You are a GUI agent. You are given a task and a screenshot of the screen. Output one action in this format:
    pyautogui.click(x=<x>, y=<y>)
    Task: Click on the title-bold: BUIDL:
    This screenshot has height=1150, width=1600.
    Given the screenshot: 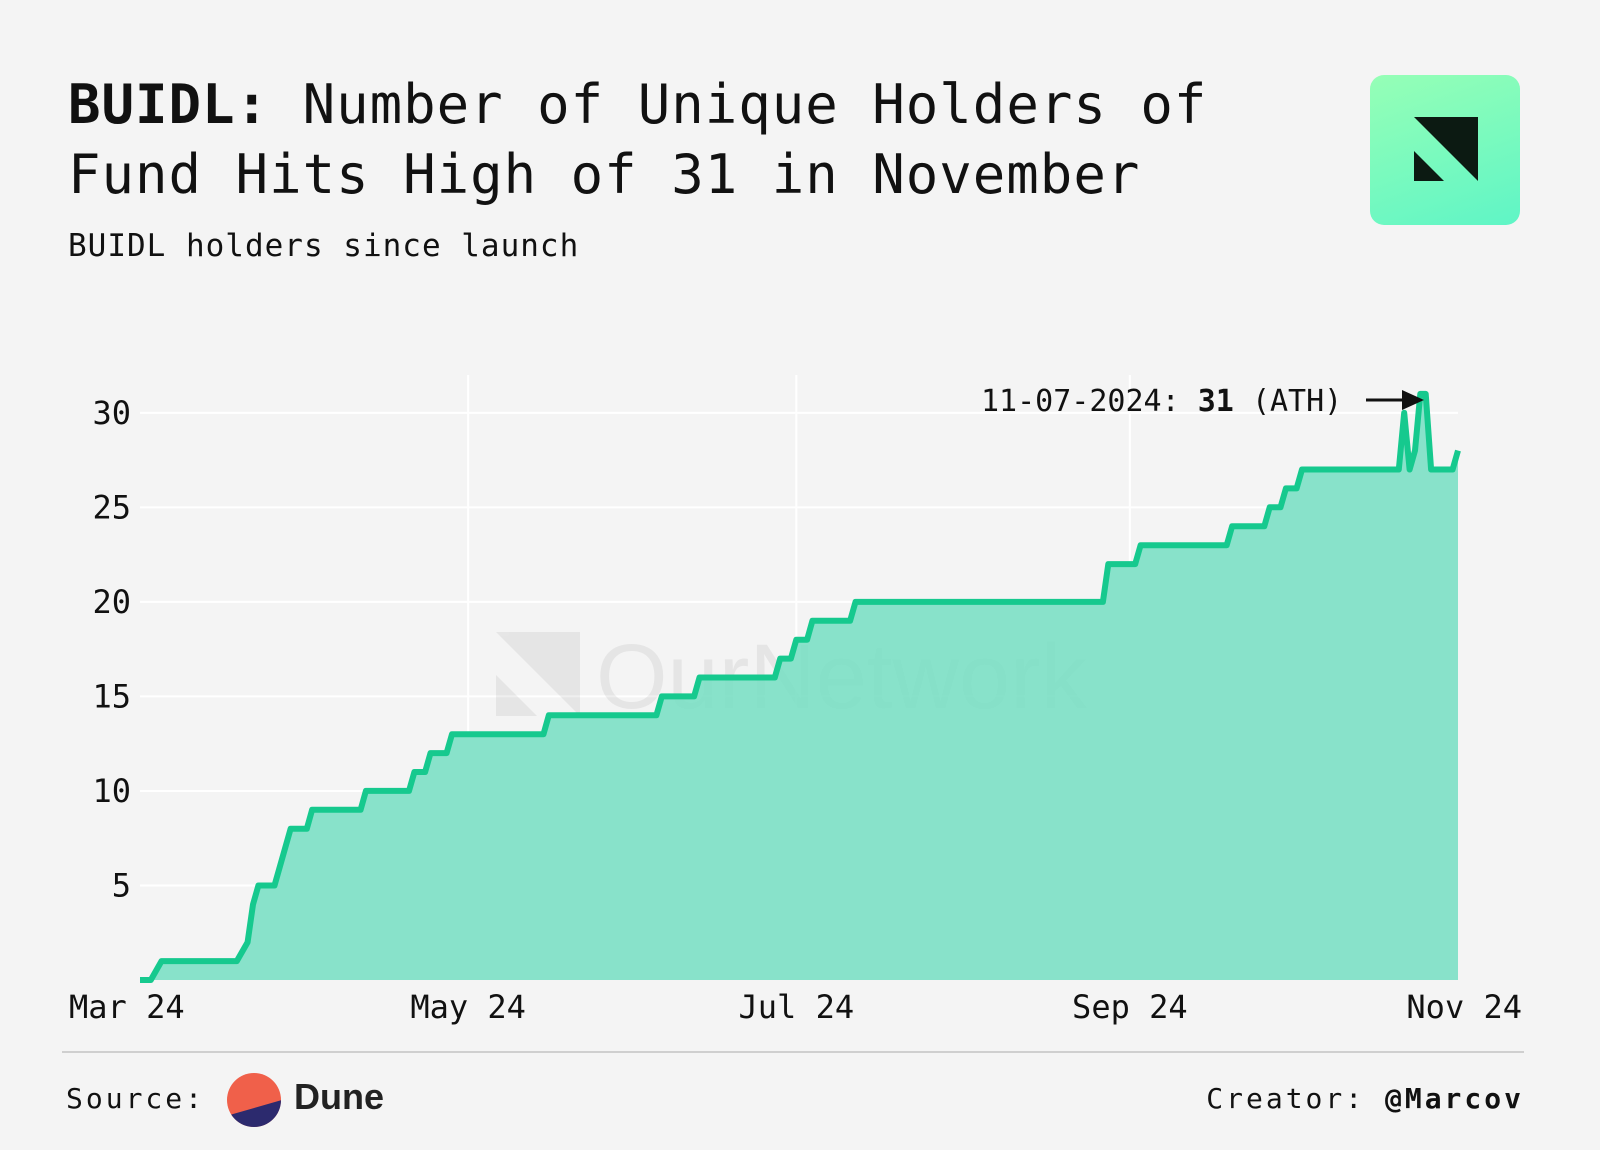 What is the action you would take?
    pyautogui.click(x=169, y=104)
    